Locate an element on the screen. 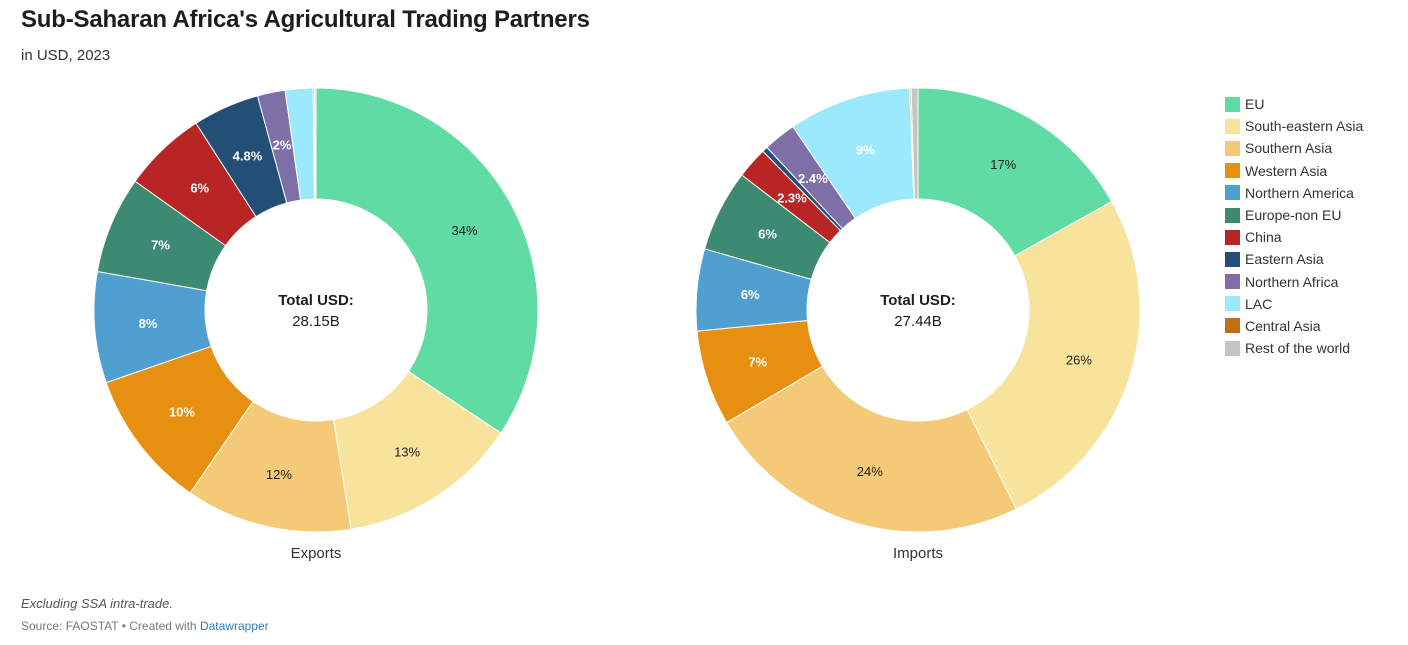 The image size is (1408, 645). data-label: 26% is located at coordinates (1079, 359).